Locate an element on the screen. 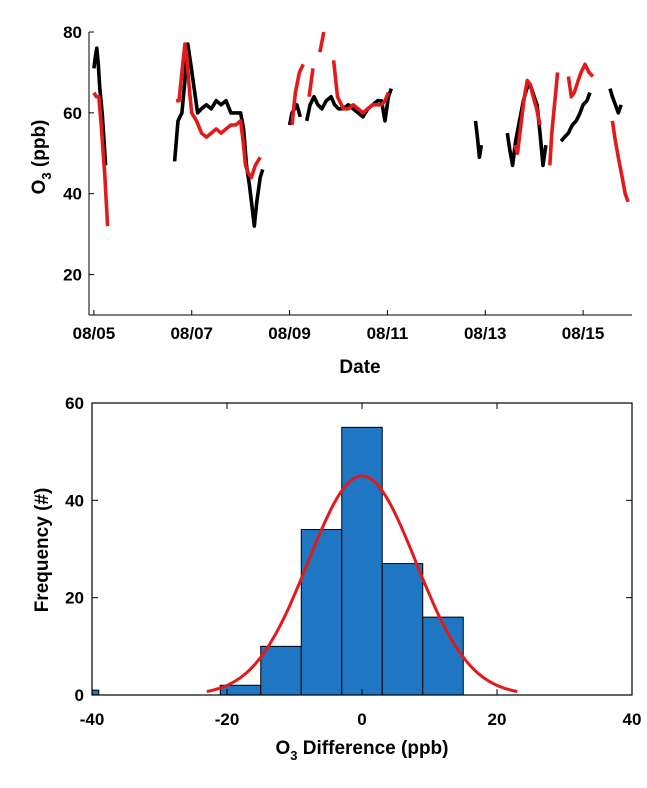 This screenshot has width=647, height=788. ts-x-tick-label: 08/15 is located at coordinates (583, 333).